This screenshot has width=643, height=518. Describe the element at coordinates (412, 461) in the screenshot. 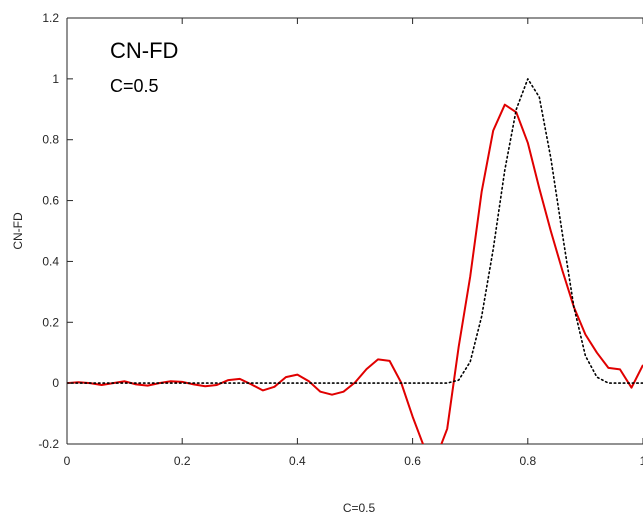

I see `x-tick-label: 0.6` at that location.